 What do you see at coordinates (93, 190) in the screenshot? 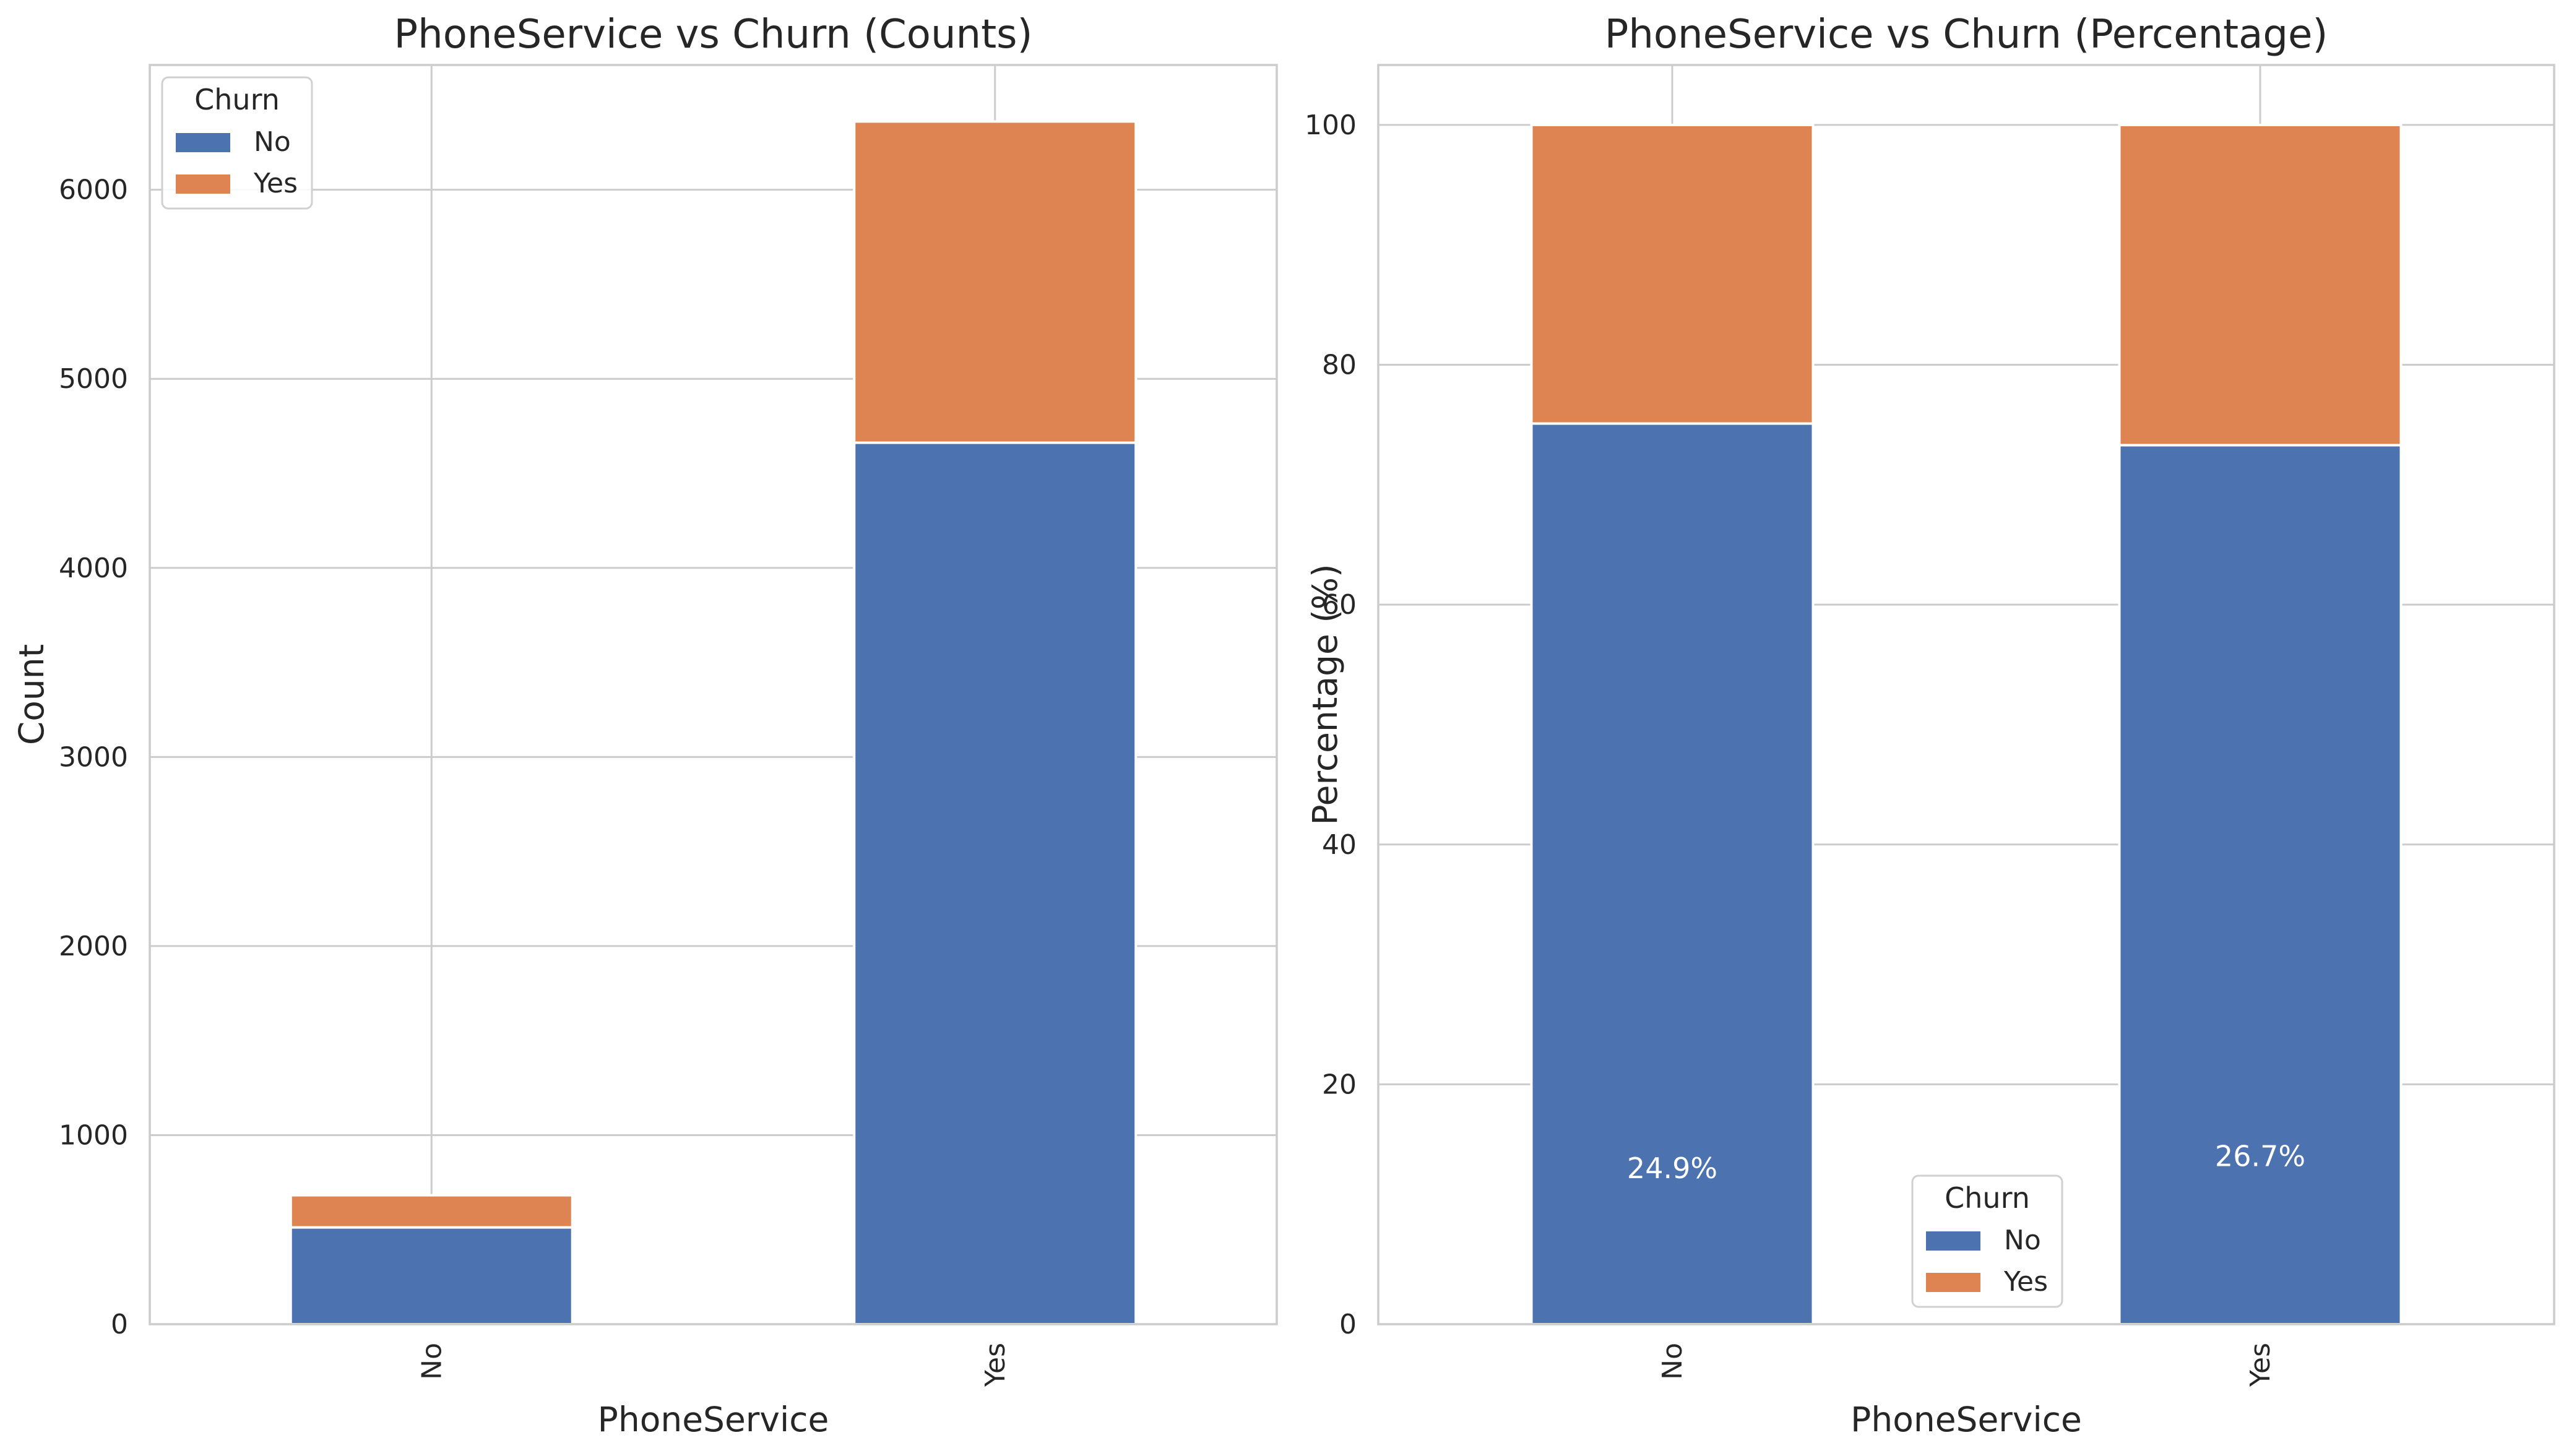
I see `y-tick-label: 6000` at bounding box center [93, 190].